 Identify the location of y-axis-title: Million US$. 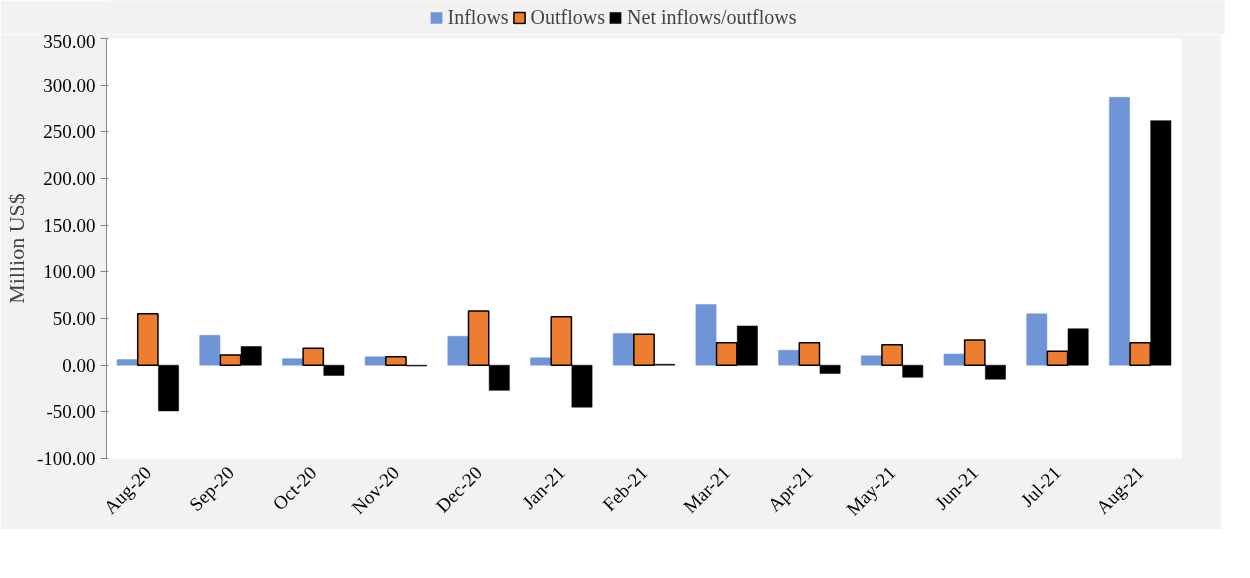
(16, 248).